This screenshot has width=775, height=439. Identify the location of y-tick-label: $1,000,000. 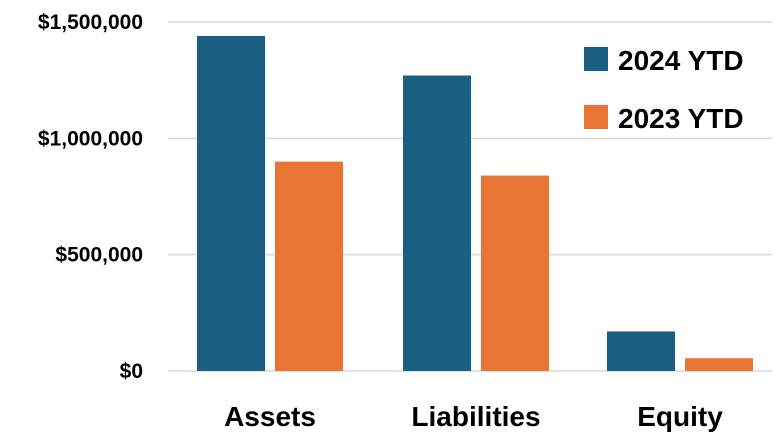
(90, 138).